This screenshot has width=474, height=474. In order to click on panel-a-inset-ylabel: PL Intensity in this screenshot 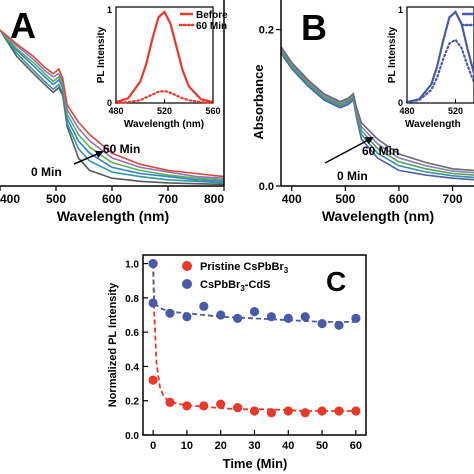, I will do `click(101, 54)`.